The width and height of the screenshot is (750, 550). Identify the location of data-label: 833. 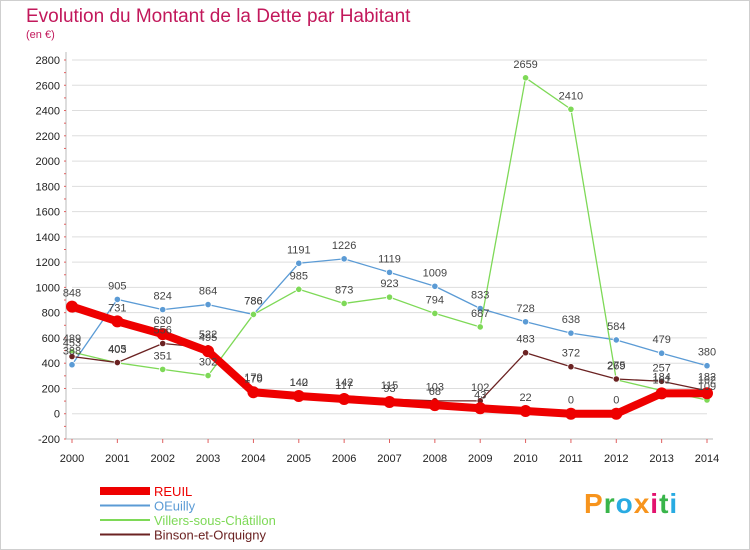
(480, 295).